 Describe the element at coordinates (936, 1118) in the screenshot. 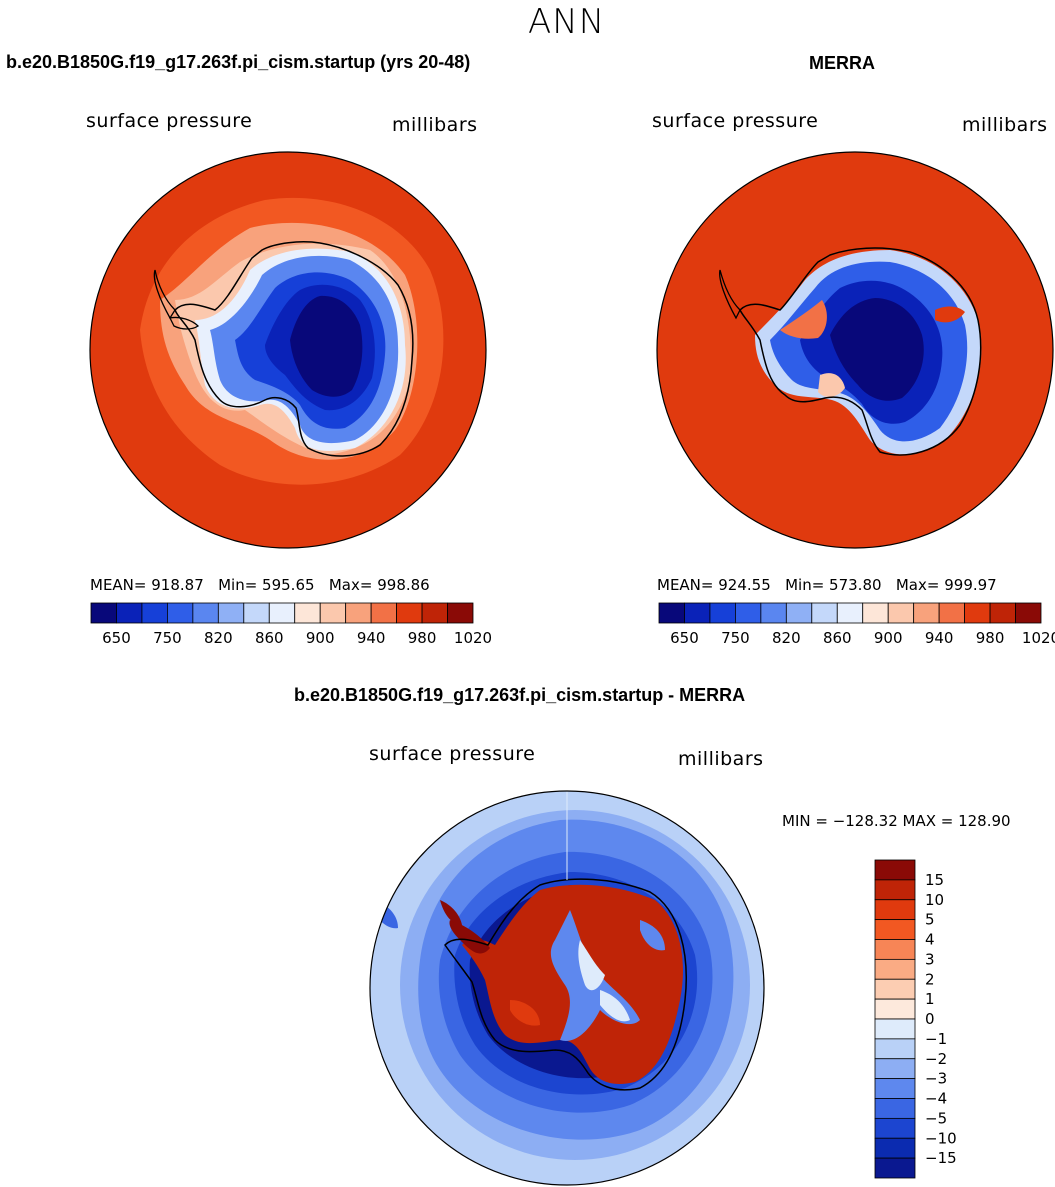

I see `panel3-colorbar-tick-label: −5` at that location.